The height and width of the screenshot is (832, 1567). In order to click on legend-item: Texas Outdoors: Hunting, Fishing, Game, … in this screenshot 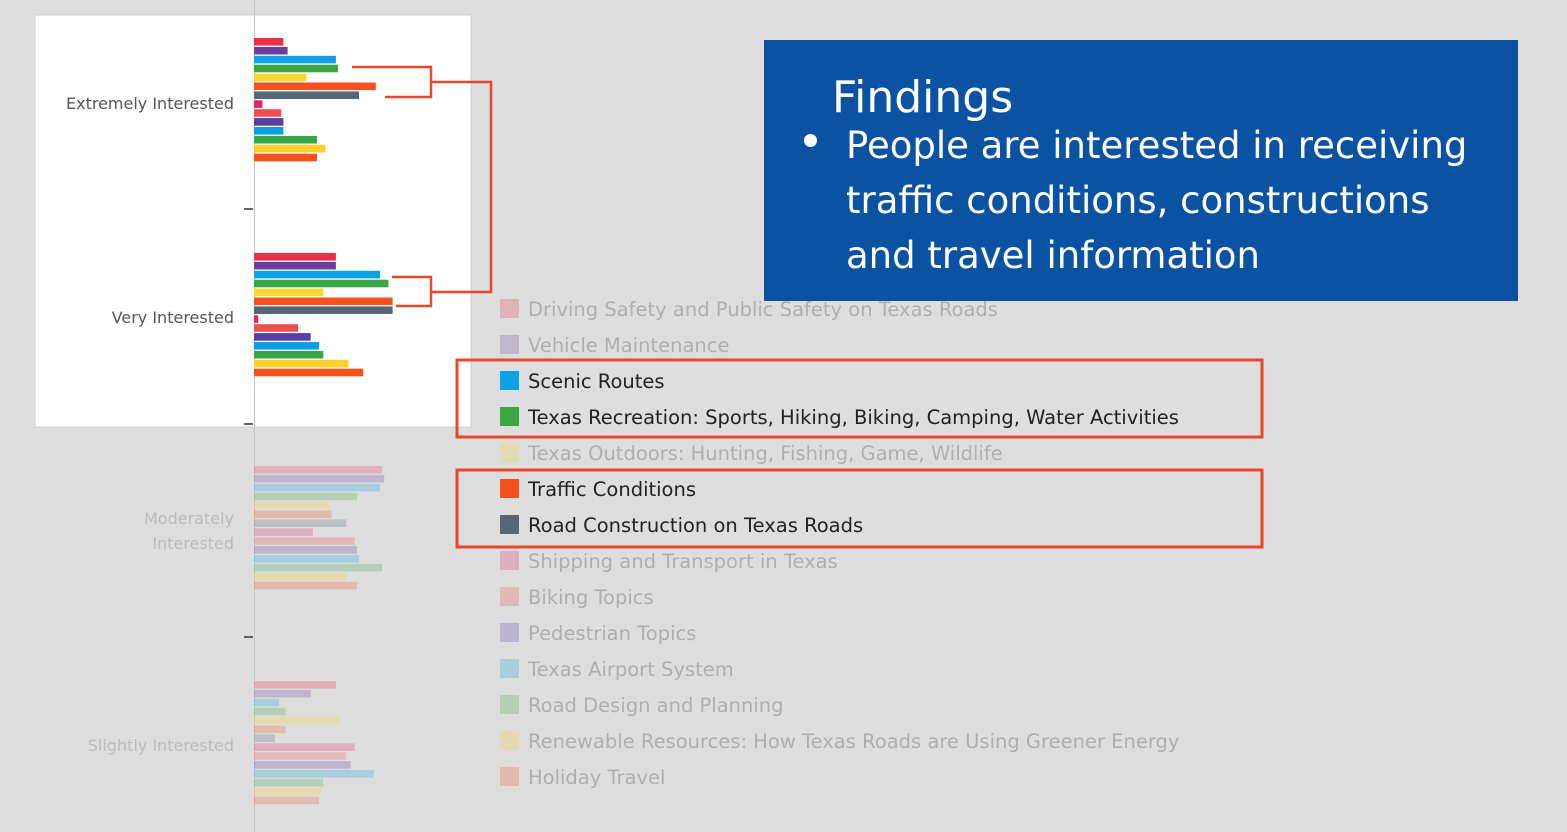, I will do `click(751, 453)`.